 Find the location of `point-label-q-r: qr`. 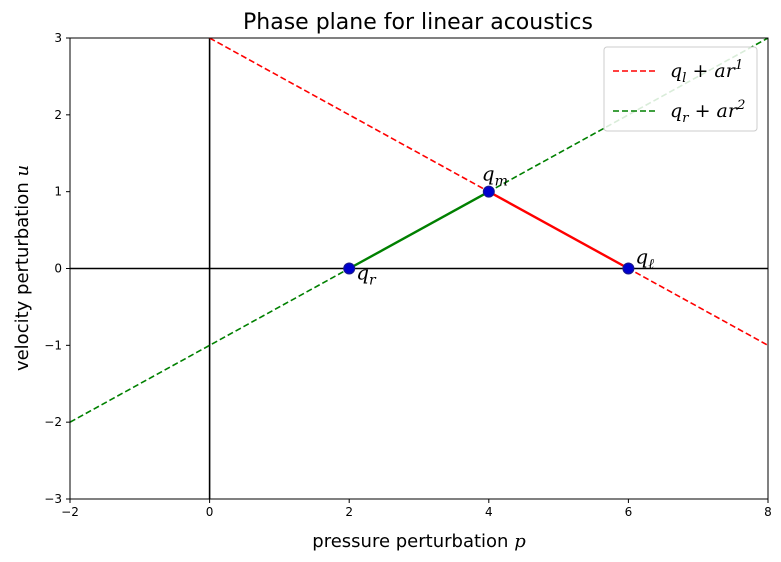

point-label-q-r: qr is located at coordinates (366, 275).